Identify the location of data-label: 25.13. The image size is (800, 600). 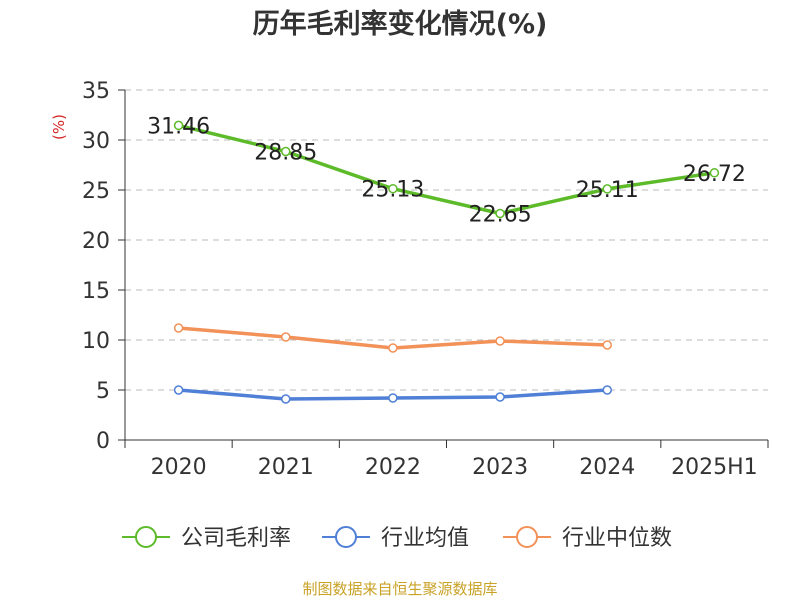
(392, 190).